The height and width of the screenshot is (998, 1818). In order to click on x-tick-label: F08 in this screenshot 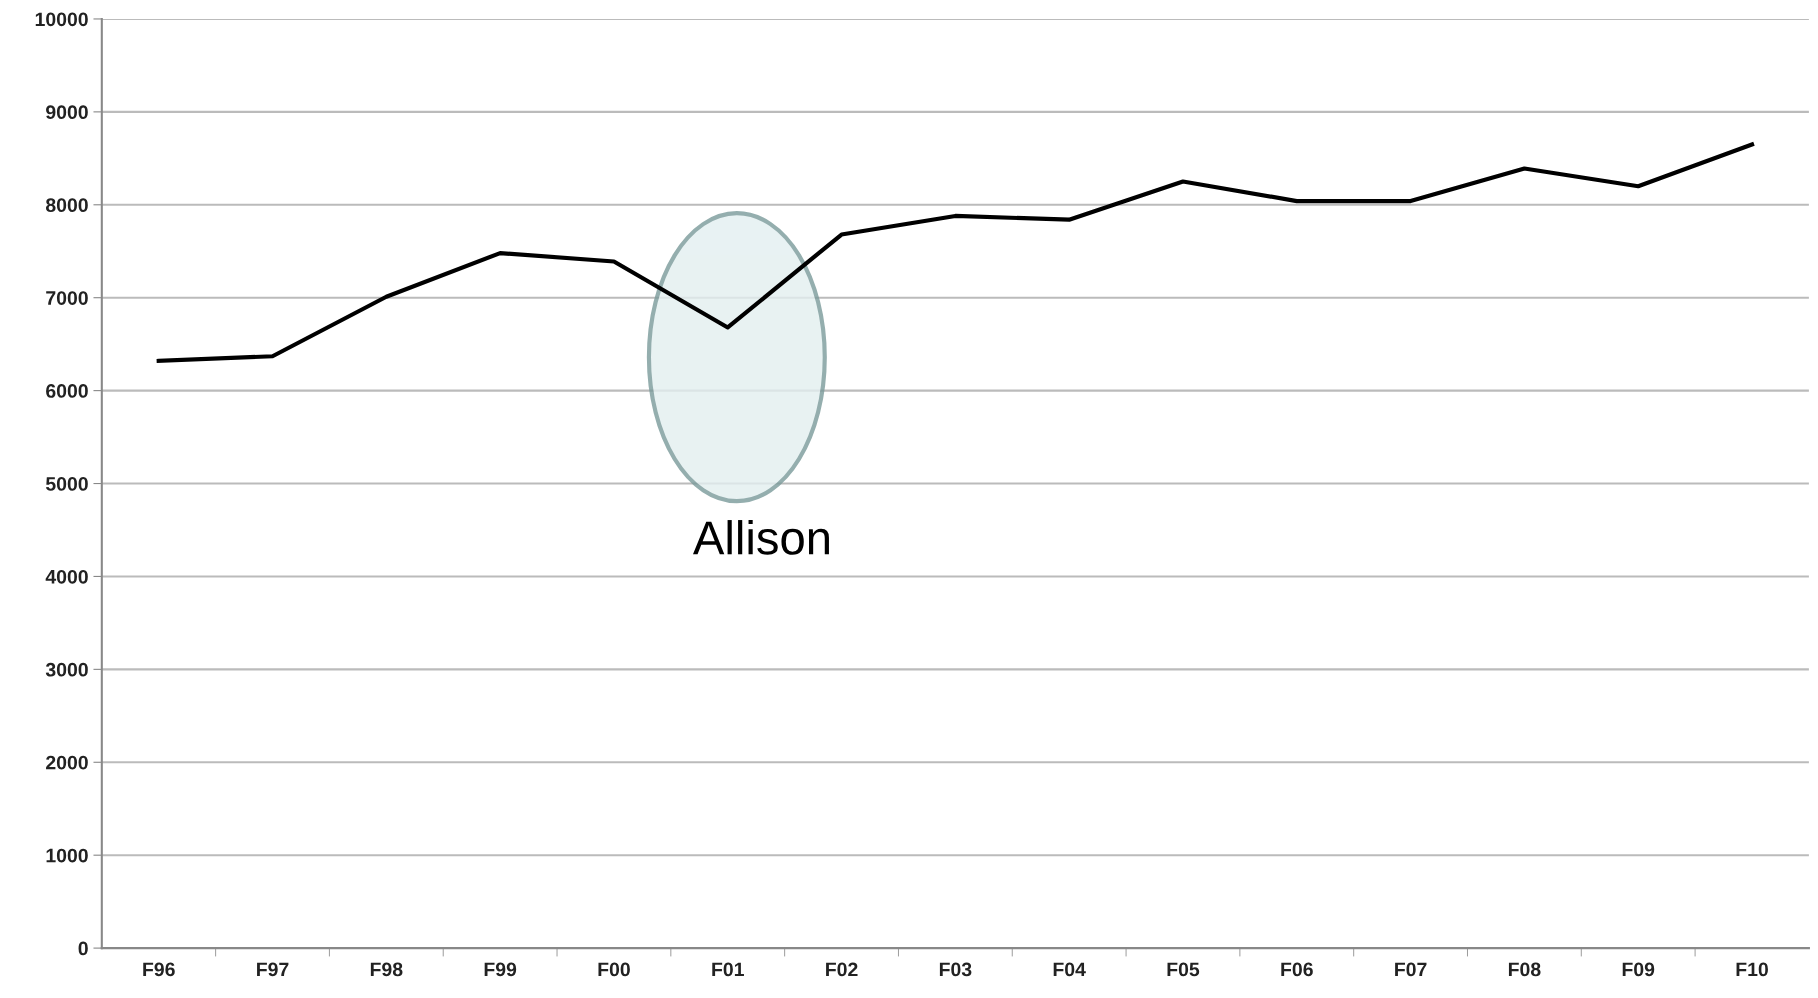, I will do `click(1524, 969)`.